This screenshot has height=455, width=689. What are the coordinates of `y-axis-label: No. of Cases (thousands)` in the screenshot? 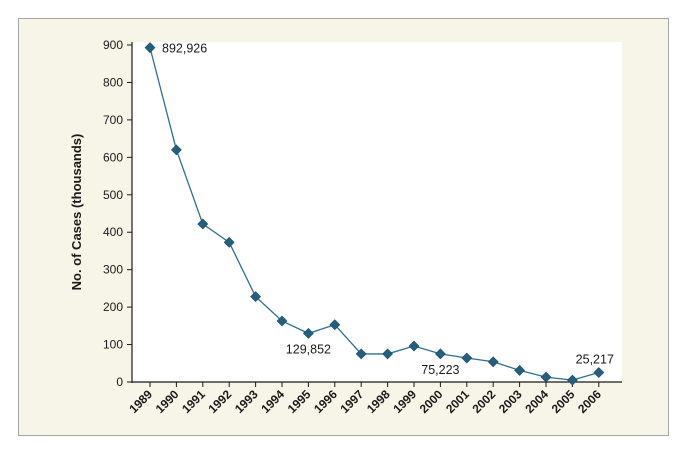 It's located at (76, 212).